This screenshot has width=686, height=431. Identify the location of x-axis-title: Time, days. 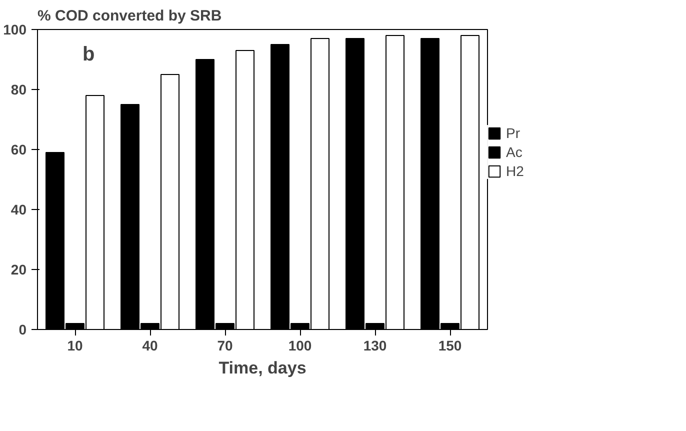
(262, 368).